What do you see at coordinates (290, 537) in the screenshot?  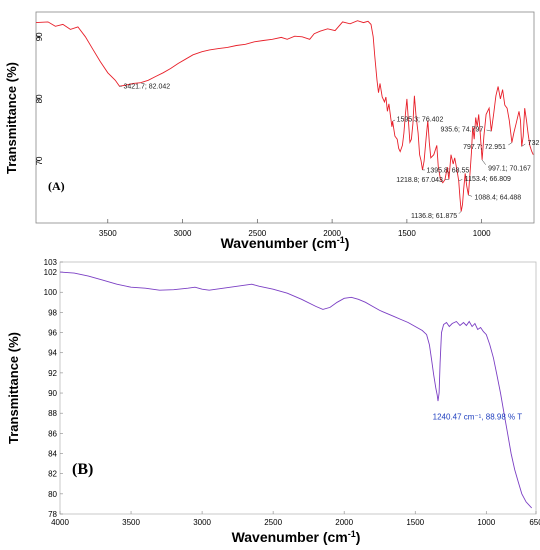 I see `chart-b-x-axis-title-main: Wavenumber (cm` at bounding box center [290, 537].